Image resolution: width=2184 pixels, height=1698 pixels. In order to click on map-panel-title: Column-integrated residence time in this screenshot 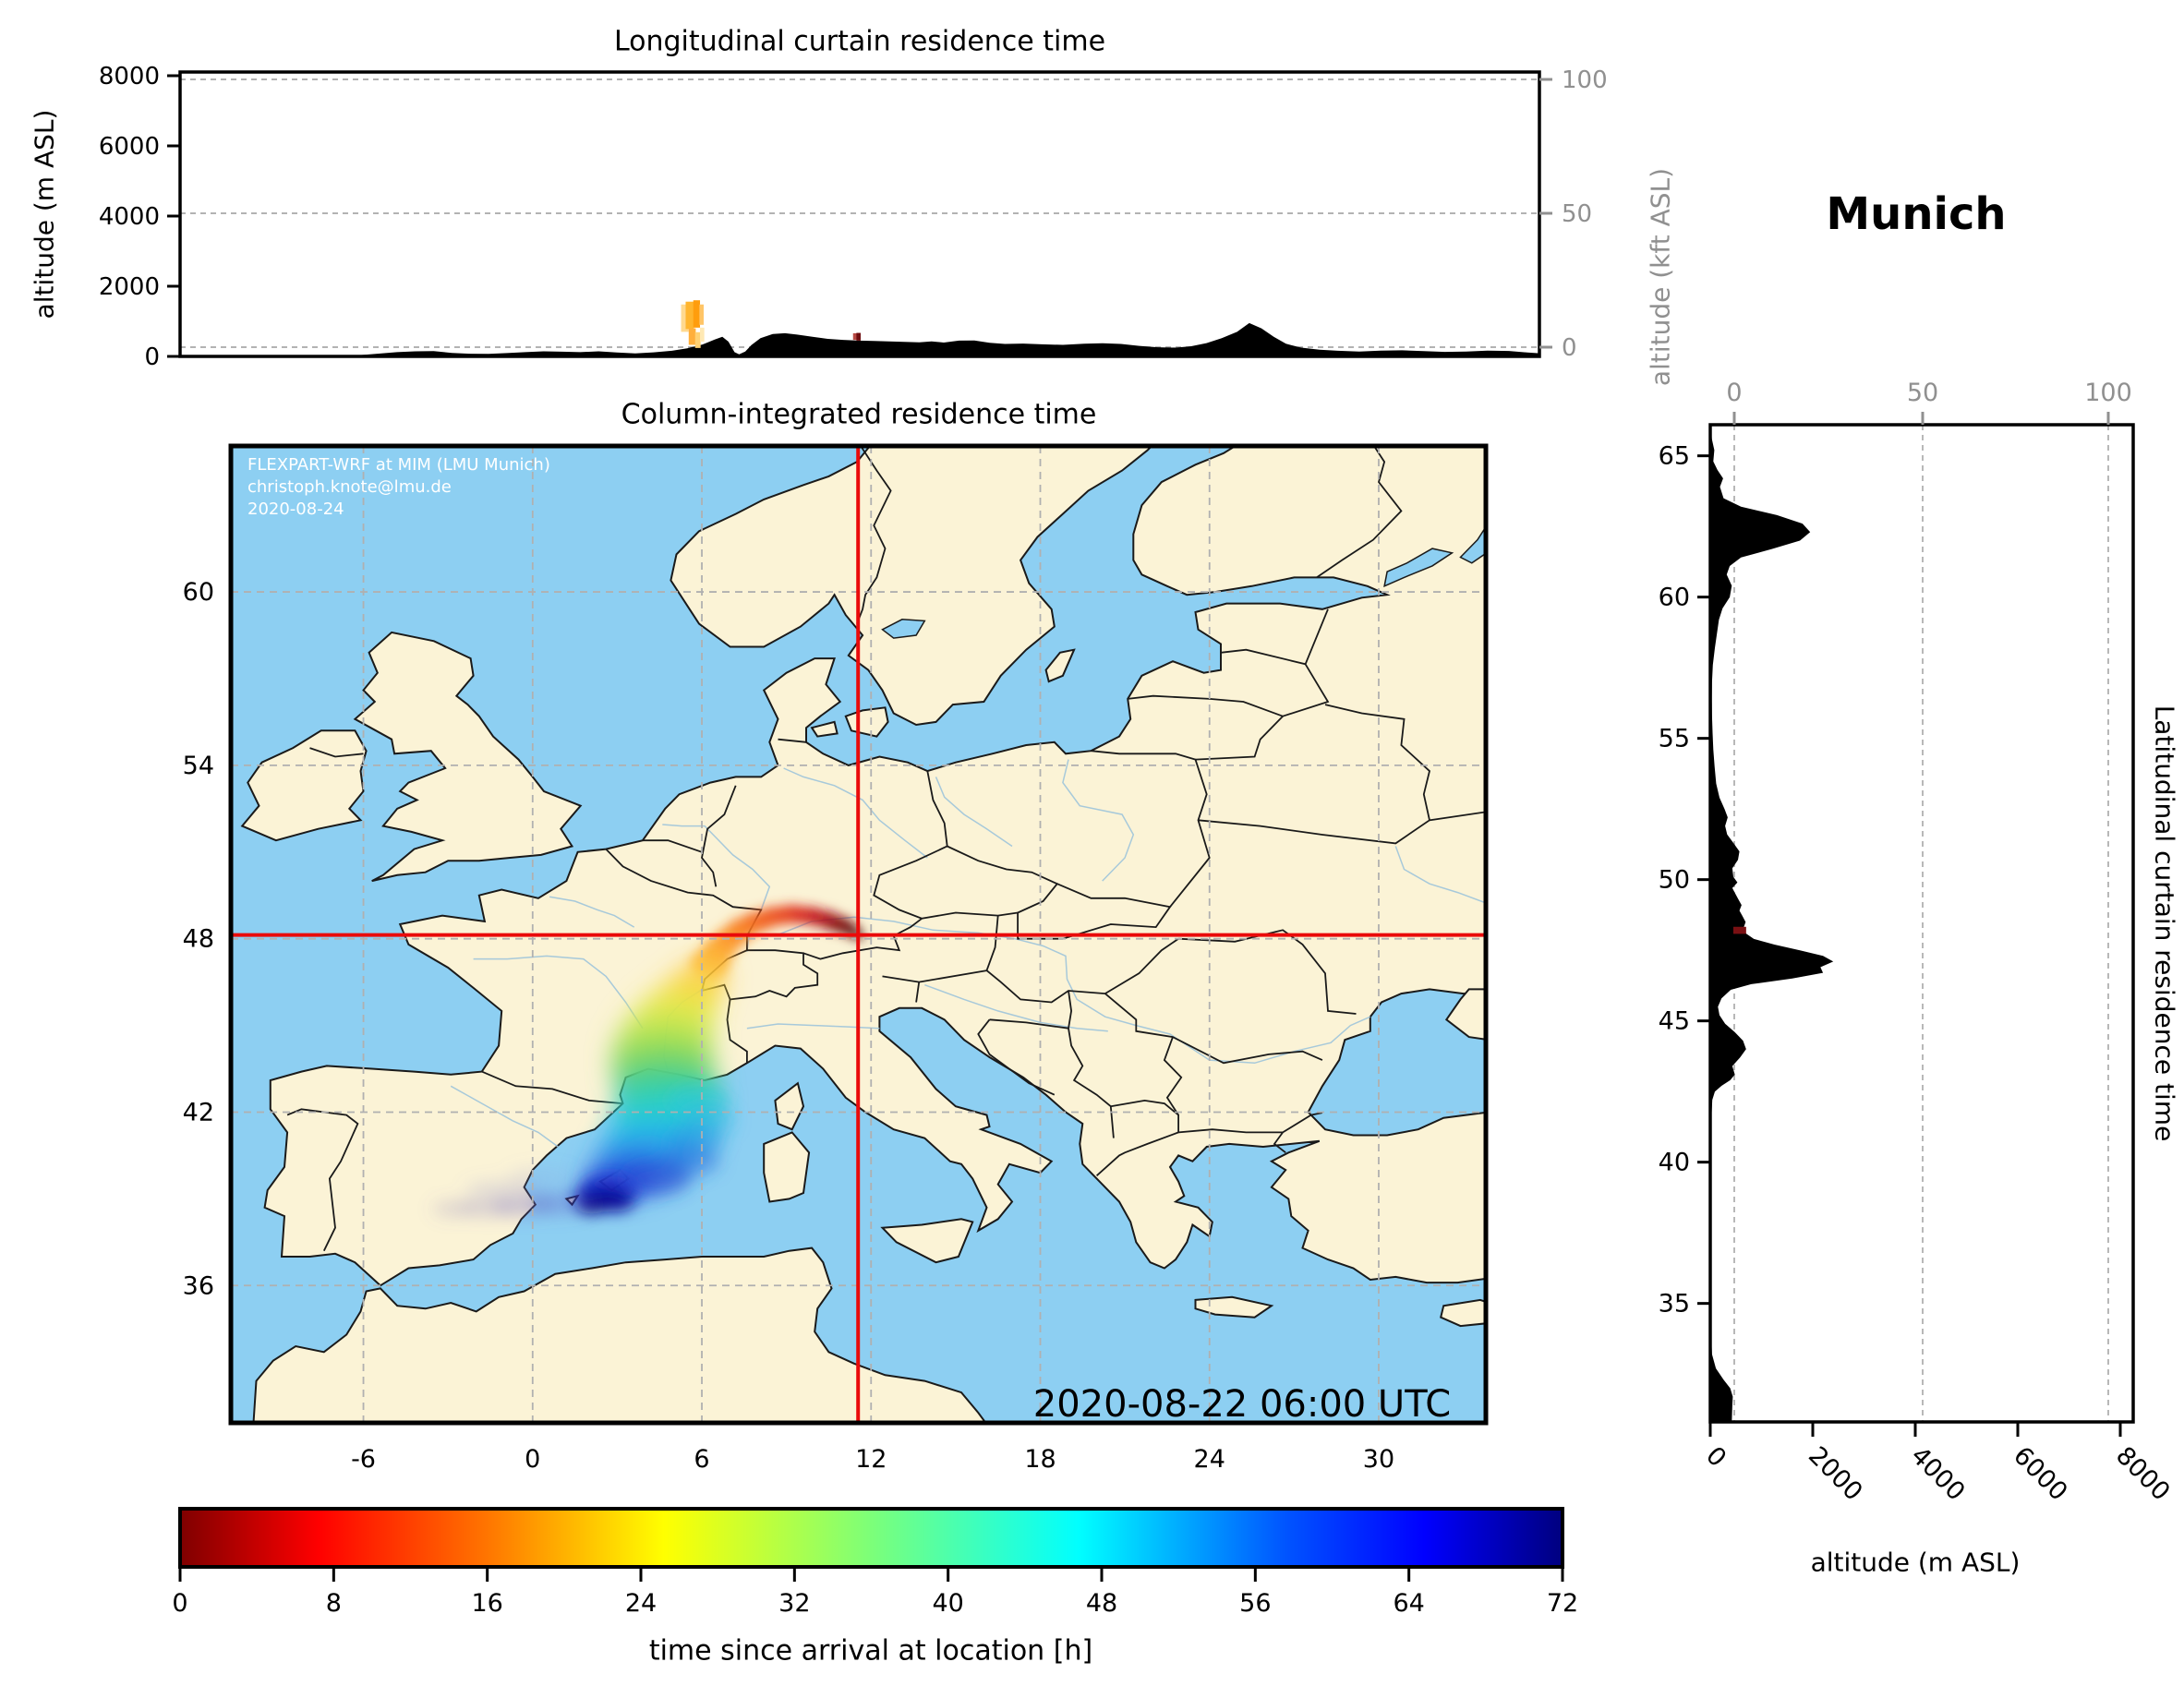, I will do `click(859, 414)`.